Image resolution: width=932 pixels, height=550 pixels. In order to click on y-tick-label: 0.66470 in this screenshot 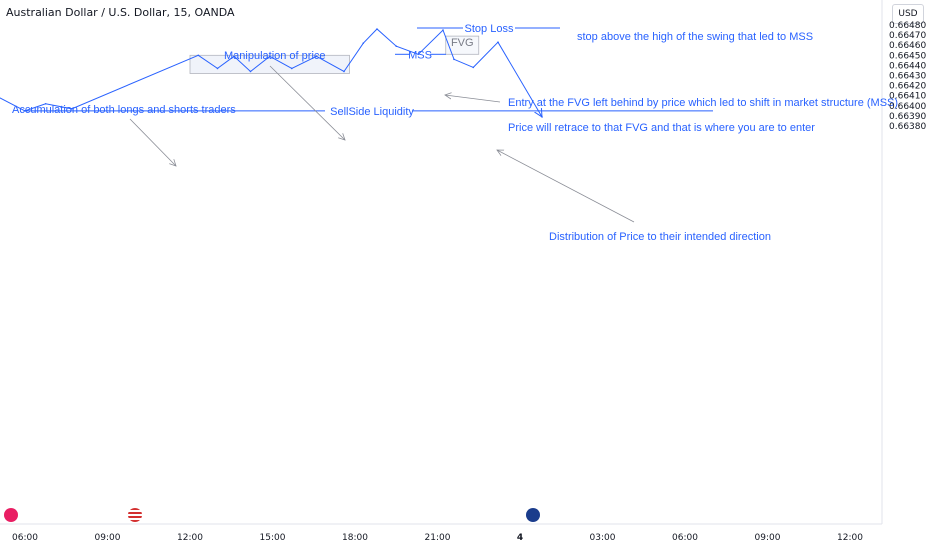, I will do `click(907, 36)`.